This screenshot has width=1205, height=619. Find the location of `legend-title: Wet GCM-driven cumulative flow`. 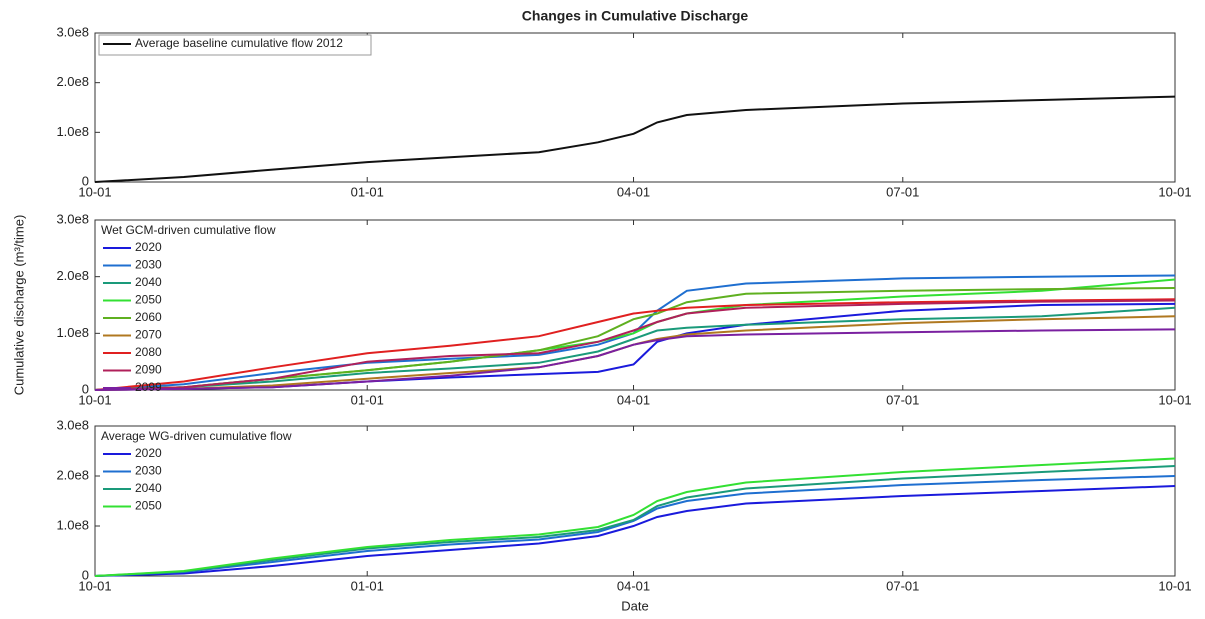

legend-title: Wet GCM-driven cumulative flow is located at coordinates (188, 230).